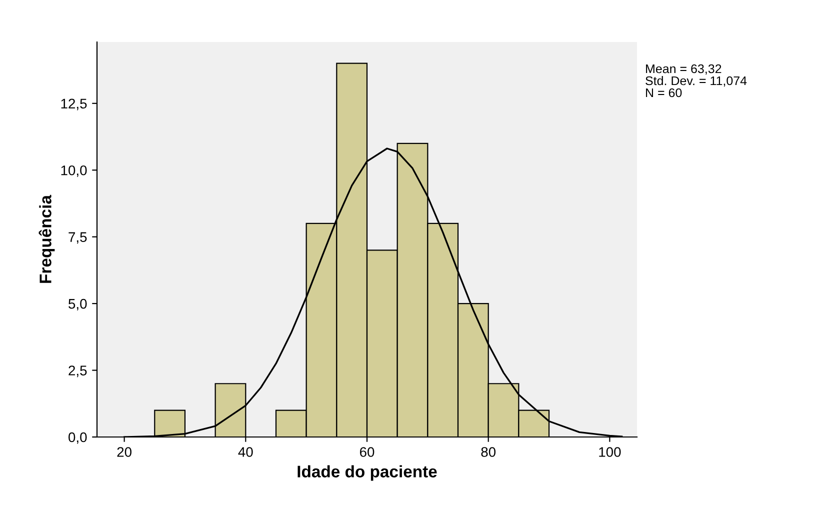 The width and height of the screenshot is (837, 511). Describe the element at coordinates (77, 238) in the screenshot. I see `y-tick-label: 7,5` at that location.